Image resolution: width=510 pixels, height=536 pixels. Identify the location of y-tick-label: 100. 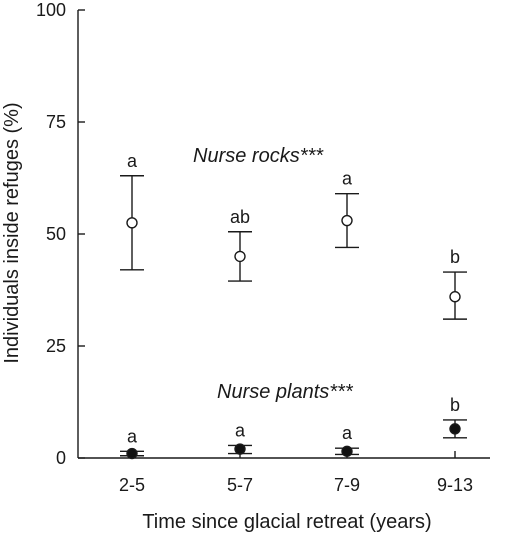
(51, 10).